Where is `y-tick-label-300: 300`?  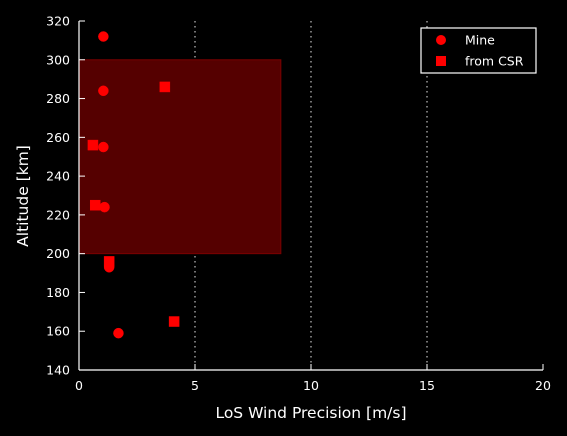
y-tick-label-300: 300 is located at coordinates (58, 59).